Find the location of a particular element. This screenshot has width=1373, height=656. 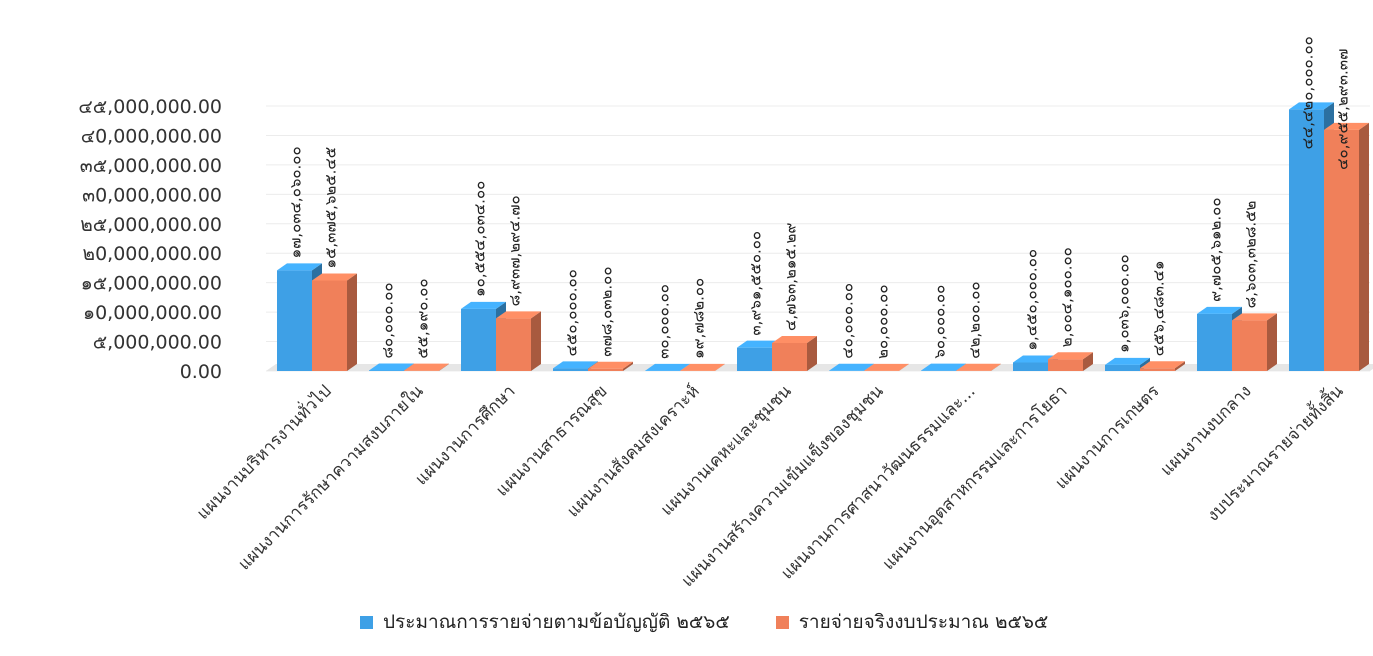

category-label: แผนงานการรักษาความสงบภายใน is located at coordinates (331, 477).